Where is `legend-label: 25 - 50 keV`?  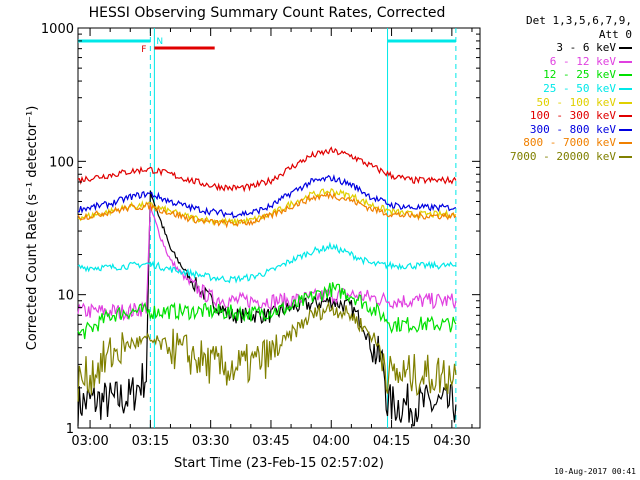 legend-label: 25 - 50 keV is located at coordinates (579, 88).